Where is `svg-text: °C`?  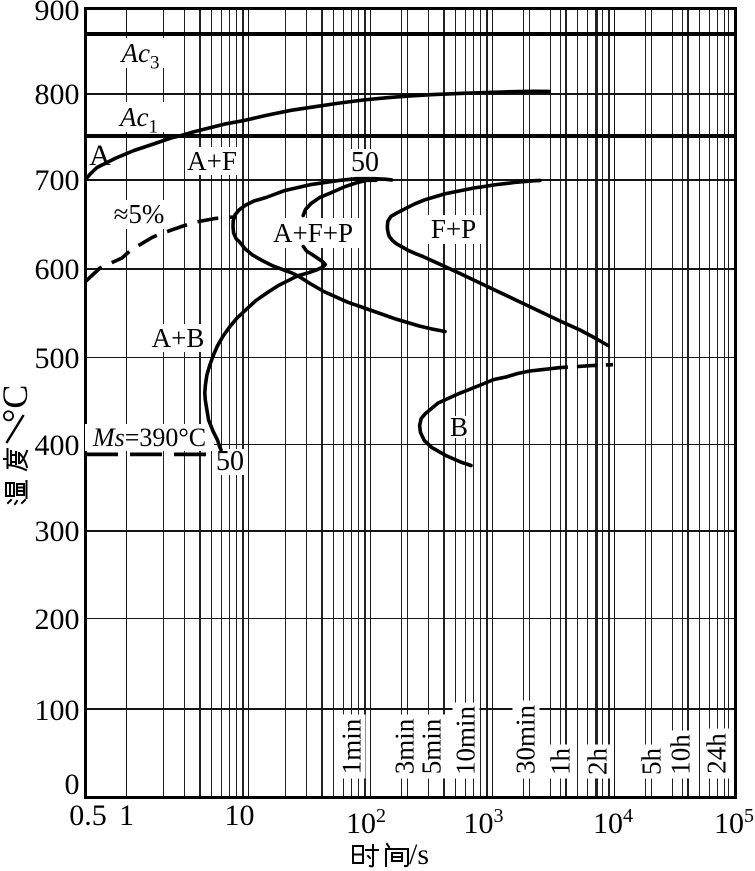
svg-text: °C is located at coordinates (17, 404).